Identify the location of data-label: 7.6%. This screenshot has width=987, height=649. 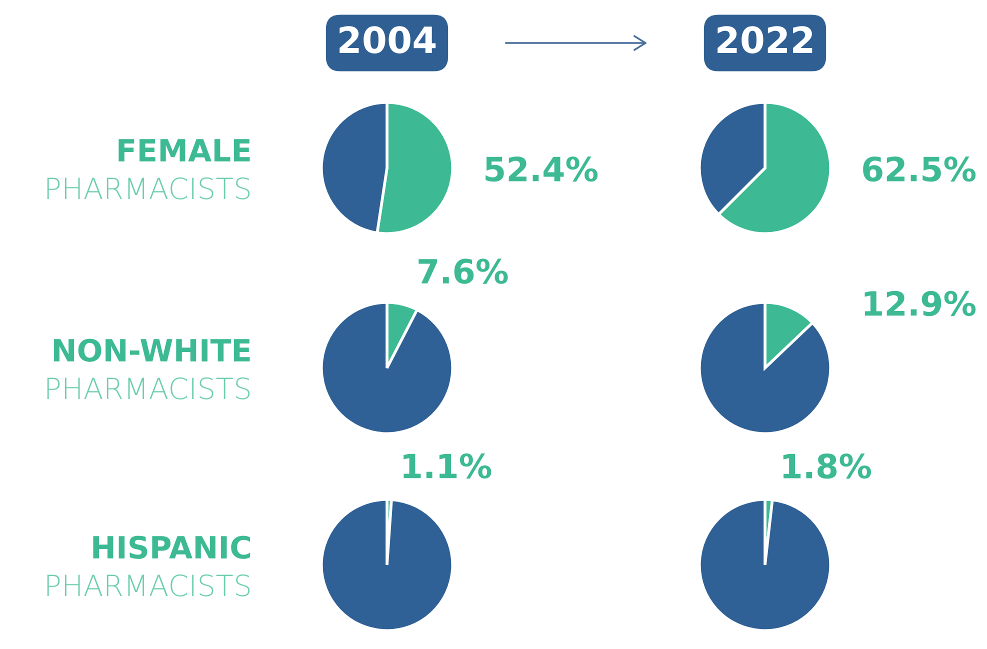
(463, 271).